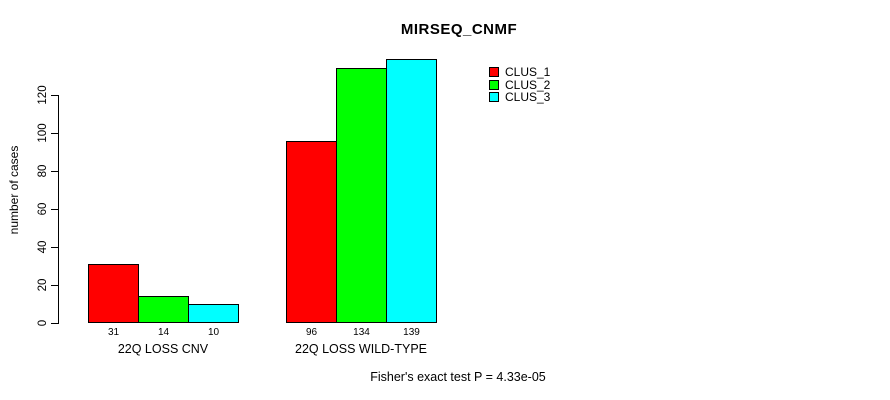 The width and height of the screenshot is (890, 400). What do you see at coordinates (311, 332) in the screenshot?
I see `bar-value-label: 96` at bounding box center [311, 332].